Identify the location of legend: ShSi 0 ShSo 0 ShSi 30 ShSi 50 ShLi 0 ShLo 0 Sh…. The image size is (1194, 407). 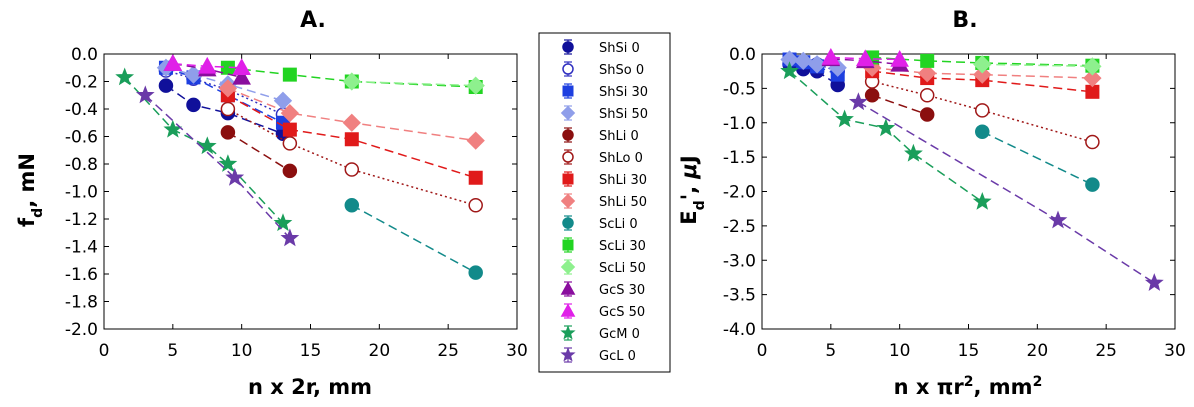
(604, 202).